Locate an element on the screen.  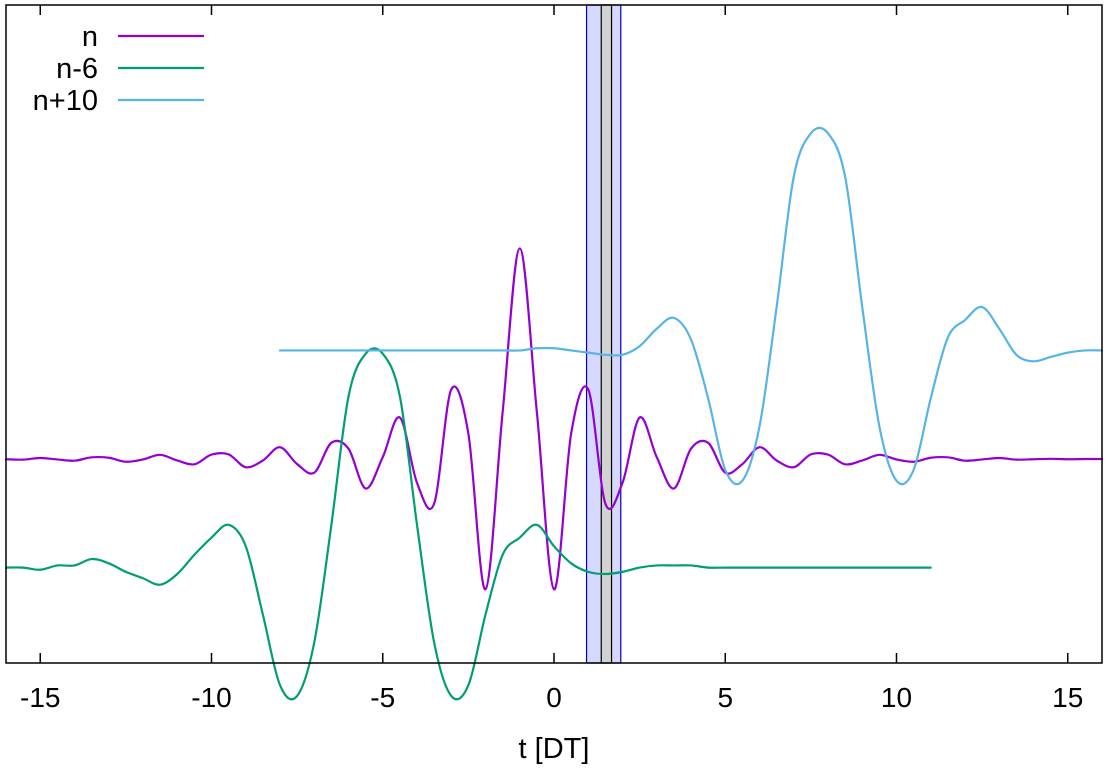
legend-label-n+10: n+10 is located at coordinates (65, 101).